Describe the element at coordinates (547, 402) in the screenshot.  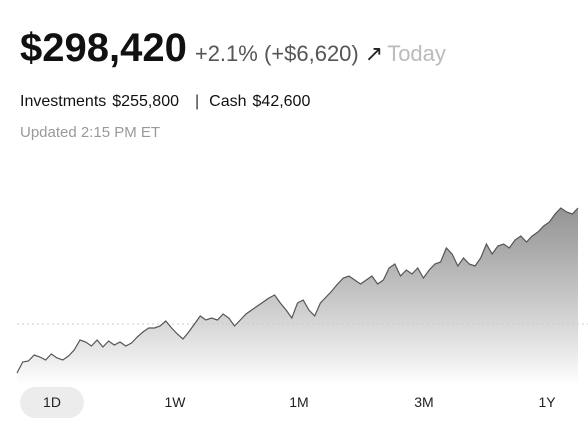
I see `range-button: 1Y` at that location.